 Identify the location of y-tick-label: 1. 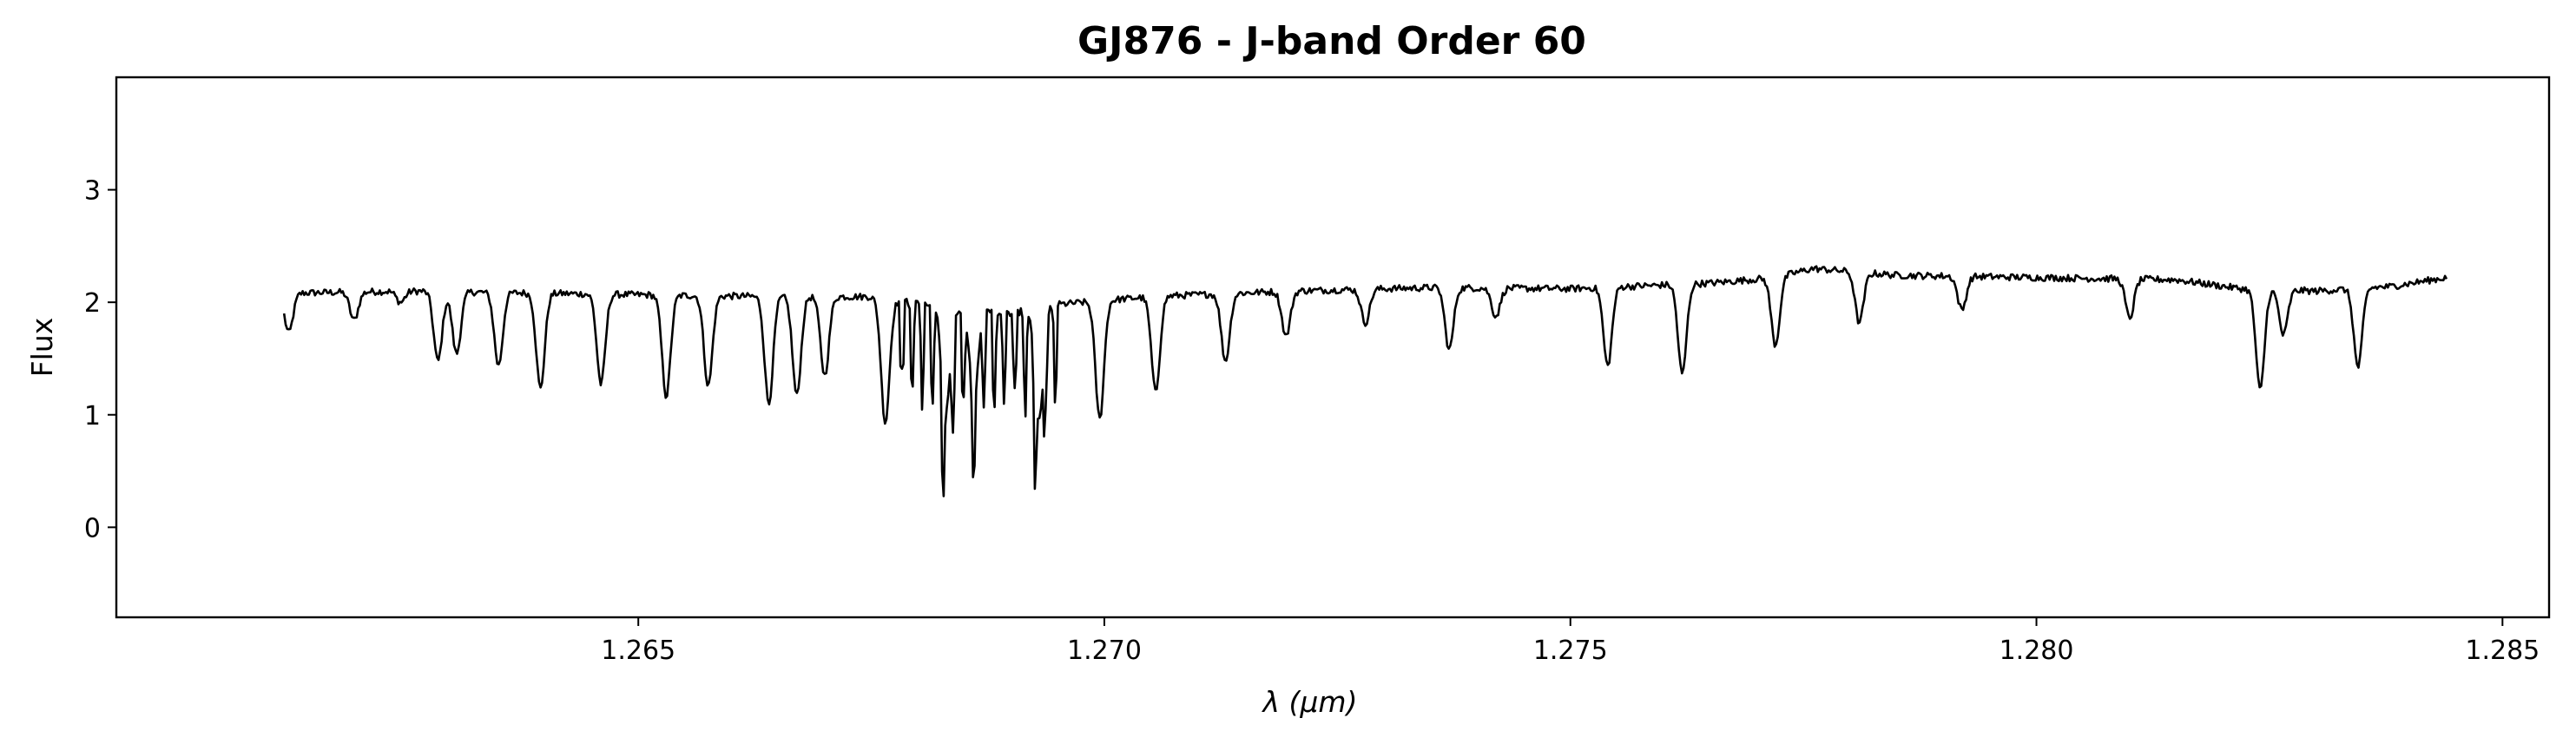
(92, 416).